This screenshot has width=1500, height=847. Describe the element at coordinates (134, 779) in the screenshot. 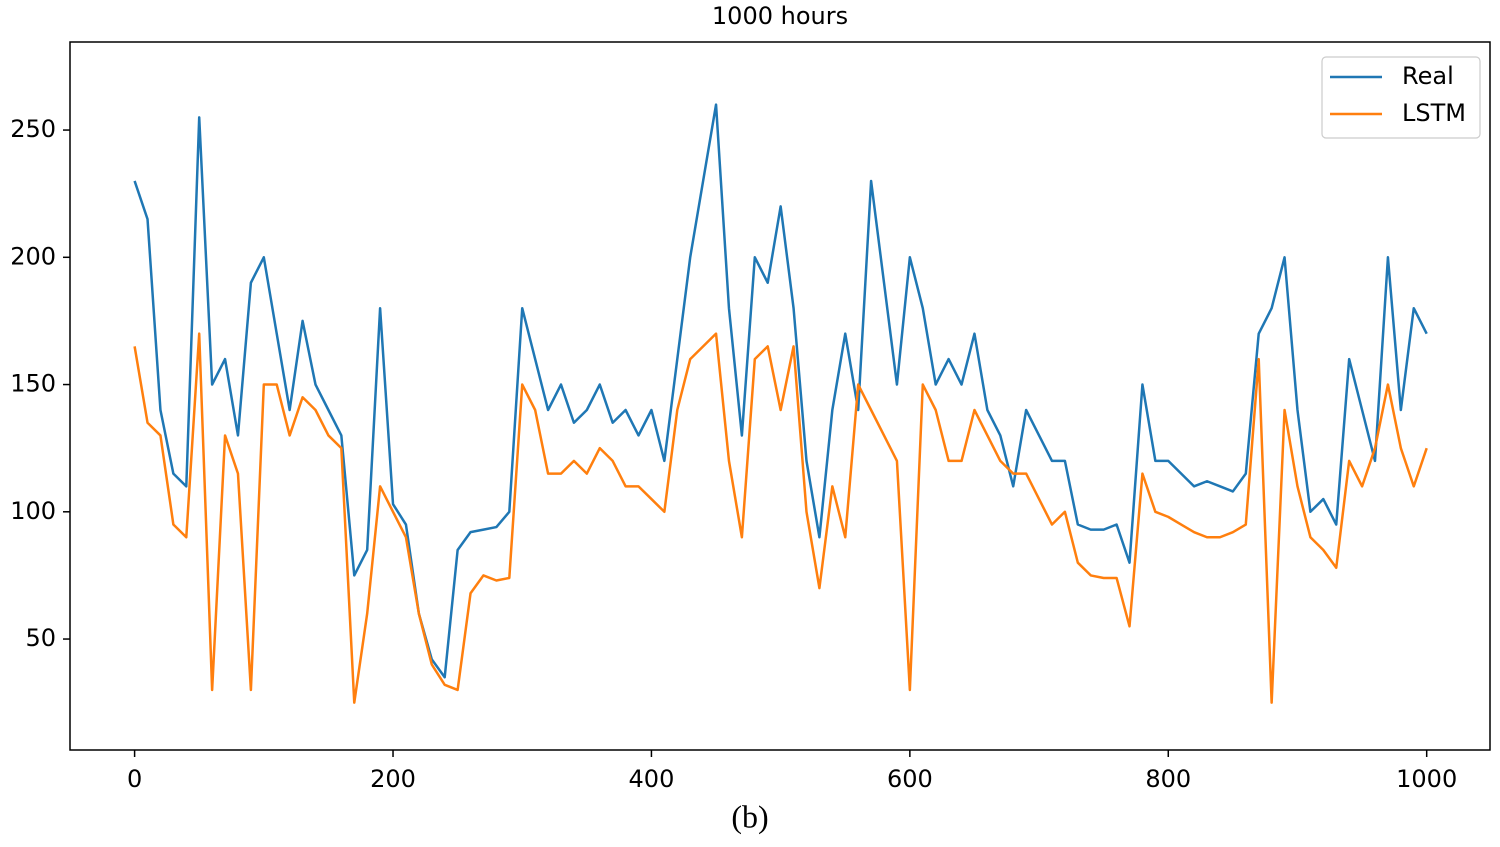

I see `x-tick-label: 0` at that location.